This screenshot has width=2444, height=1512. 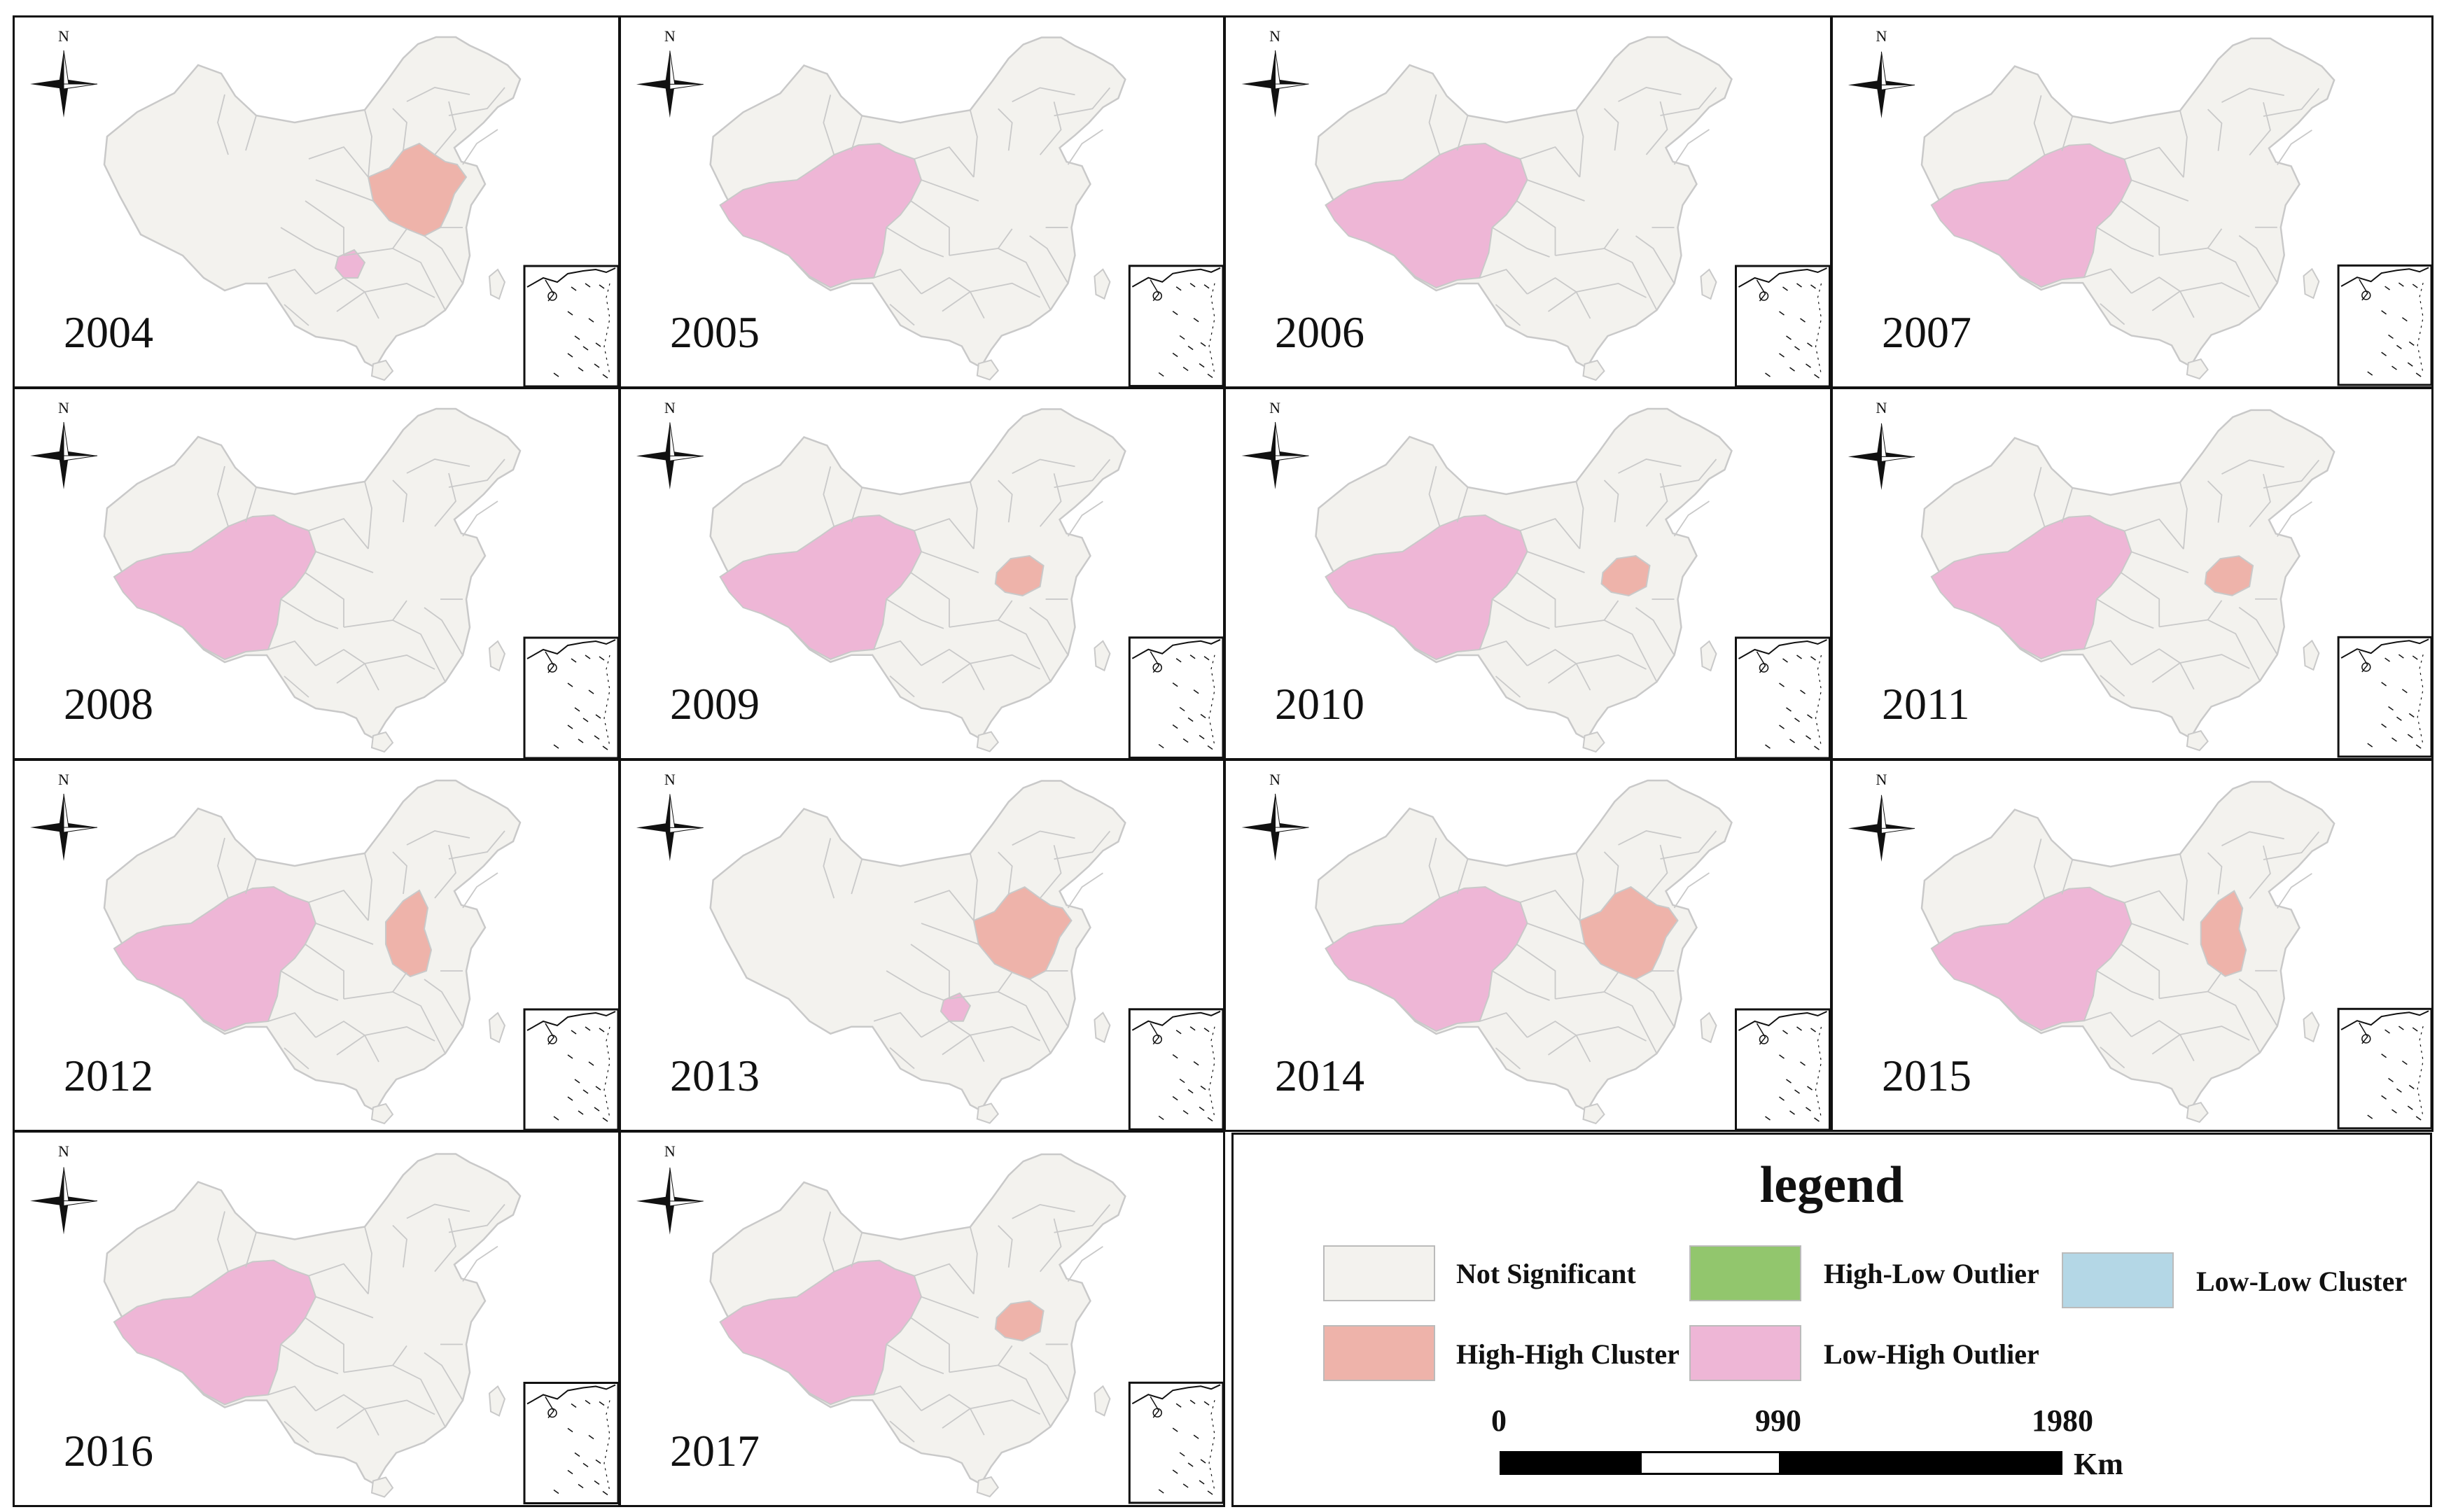 I want to click on legend-label-low-high: Low-High Outlier, so click(x=1931, y=1354).